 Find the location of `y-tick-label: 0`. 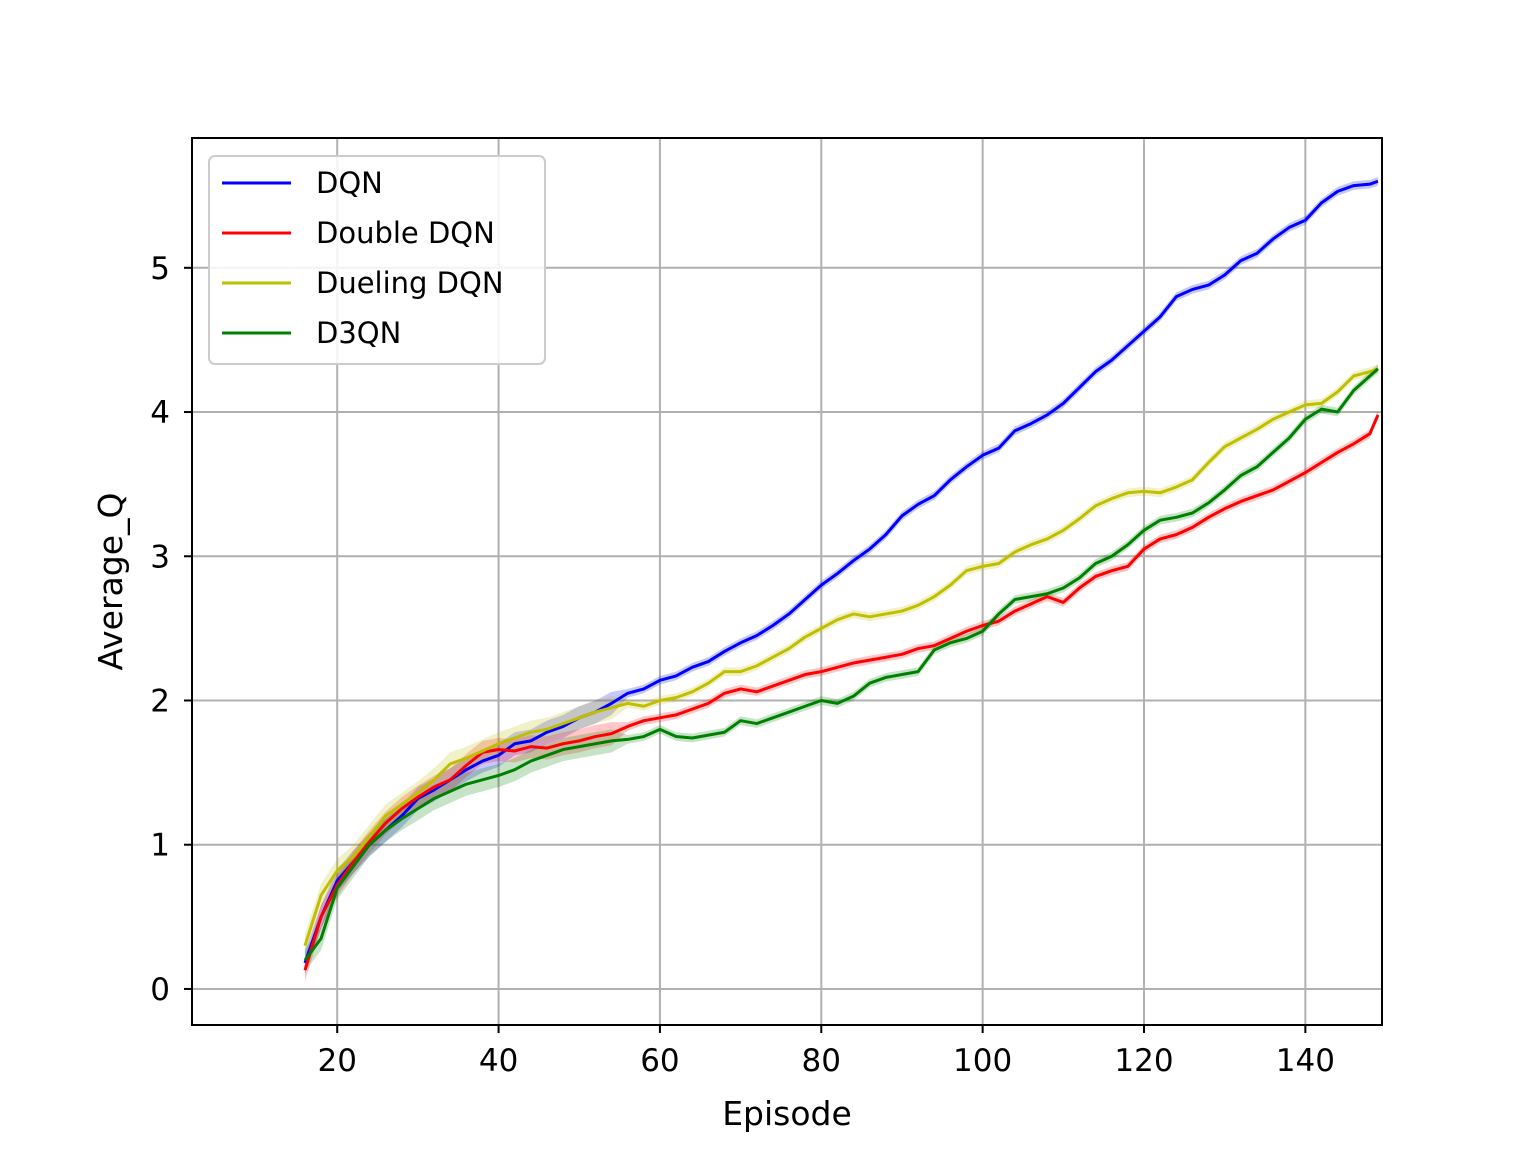

y-tick-label: 0 is located at coordinates (160, 990).